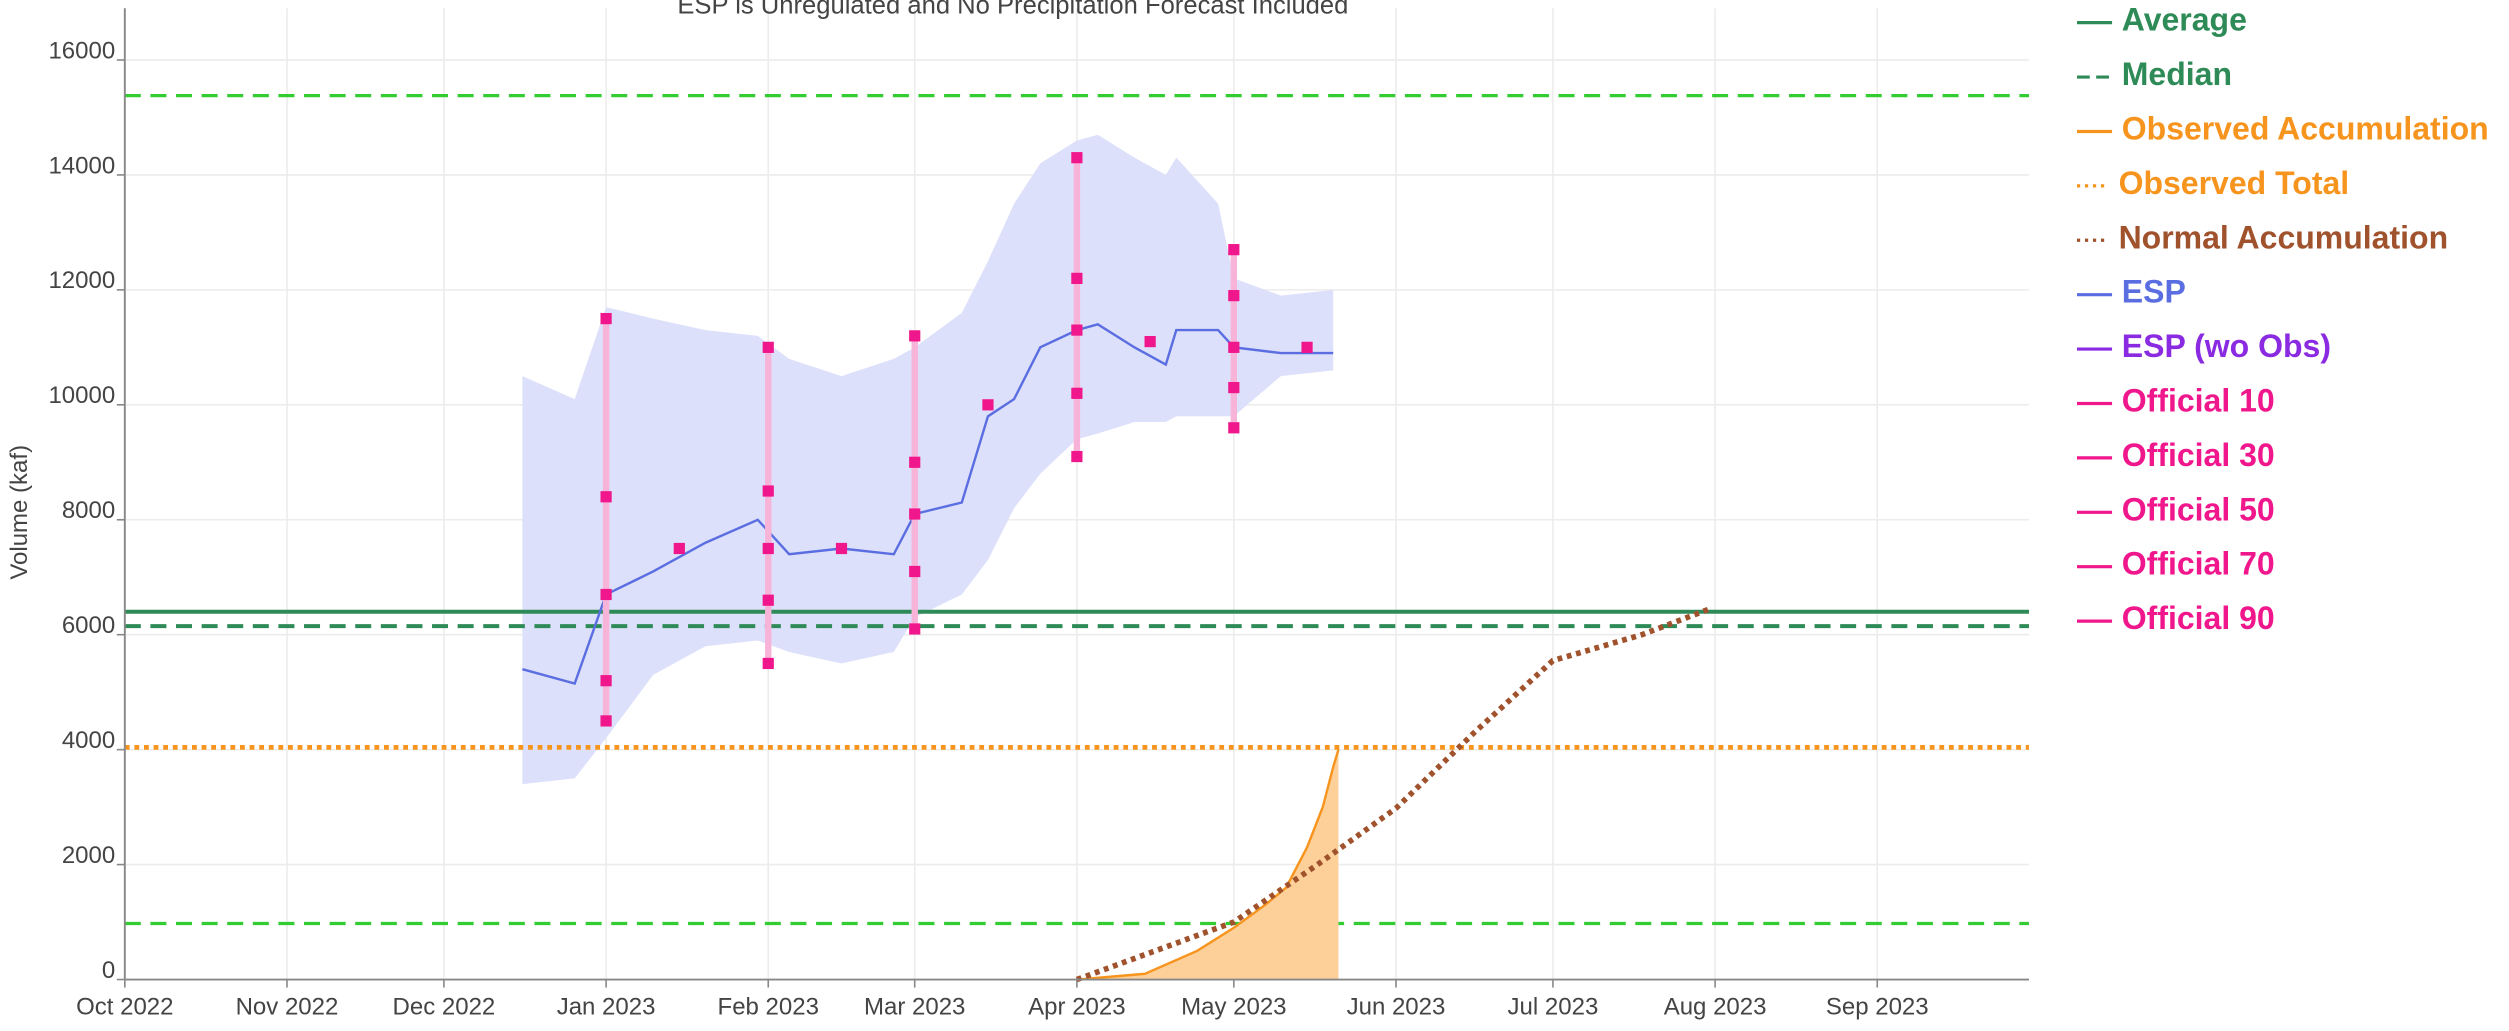 The height and width of the screenshot is (1031, 2509). Describe the element at coordinates (81, 395) in the screenshot. I see `y-tick-label: 10000` at that location.